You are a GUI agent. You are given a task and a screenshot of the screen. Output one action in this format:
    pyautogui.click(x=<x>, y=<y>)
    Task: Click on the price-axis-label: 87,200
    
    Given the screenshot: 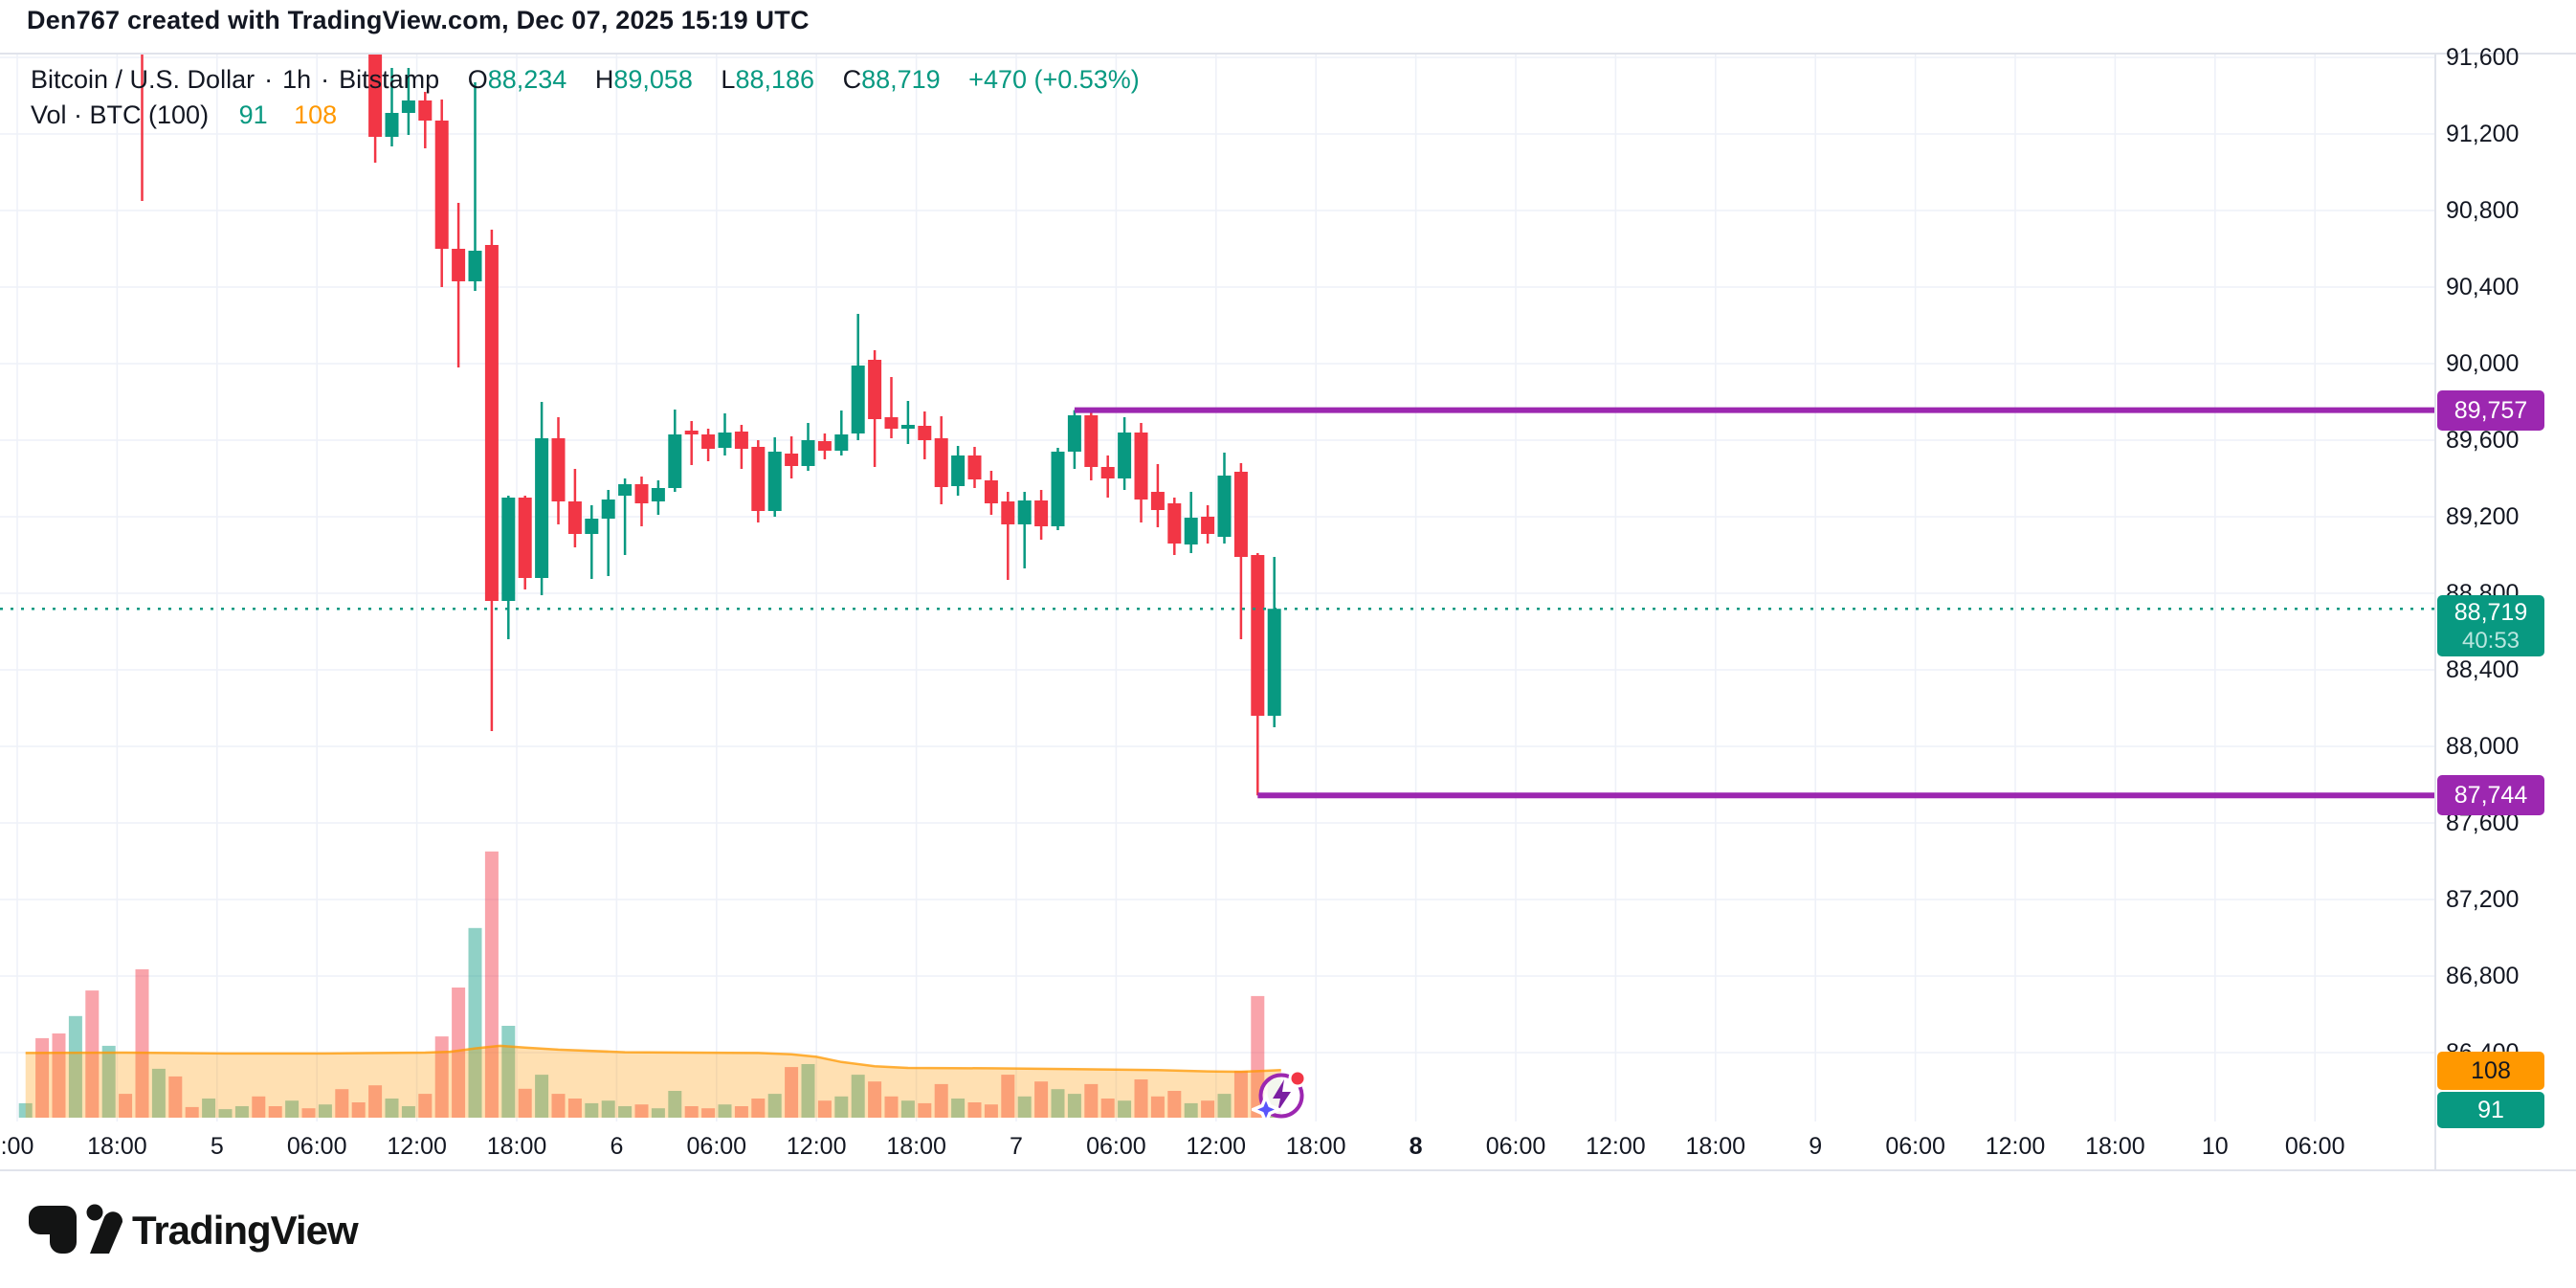 What is the action you would take?
    pyautogui.click(x=2483, y=899)
    